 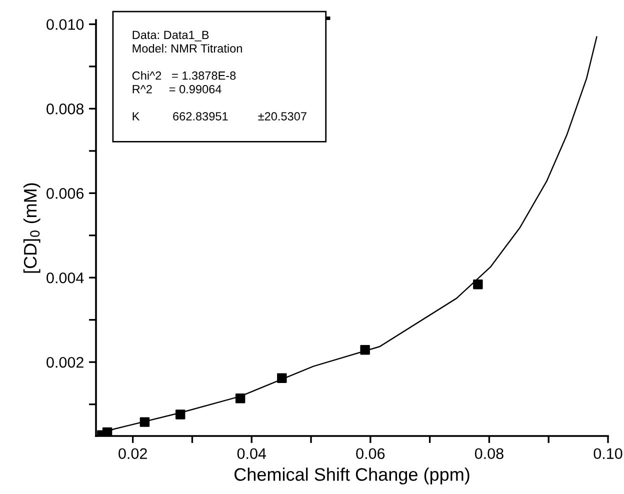 I want to click on x-axis-title: Chemical Shift Change (ppm), so click(x=352, y=476).